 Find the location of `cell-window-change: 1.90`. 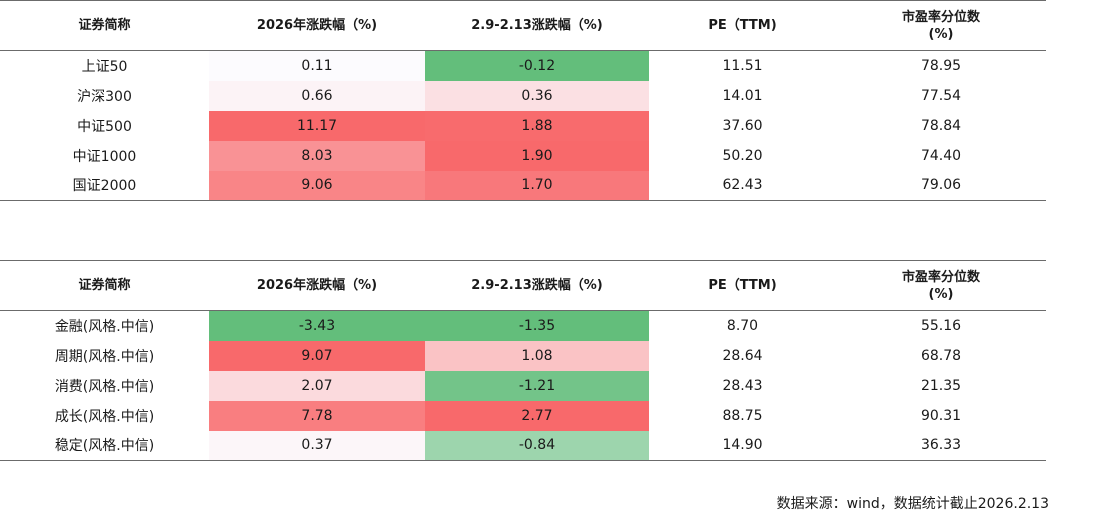

cell-window-change: 1.90 is located at coordinates (537, 155).